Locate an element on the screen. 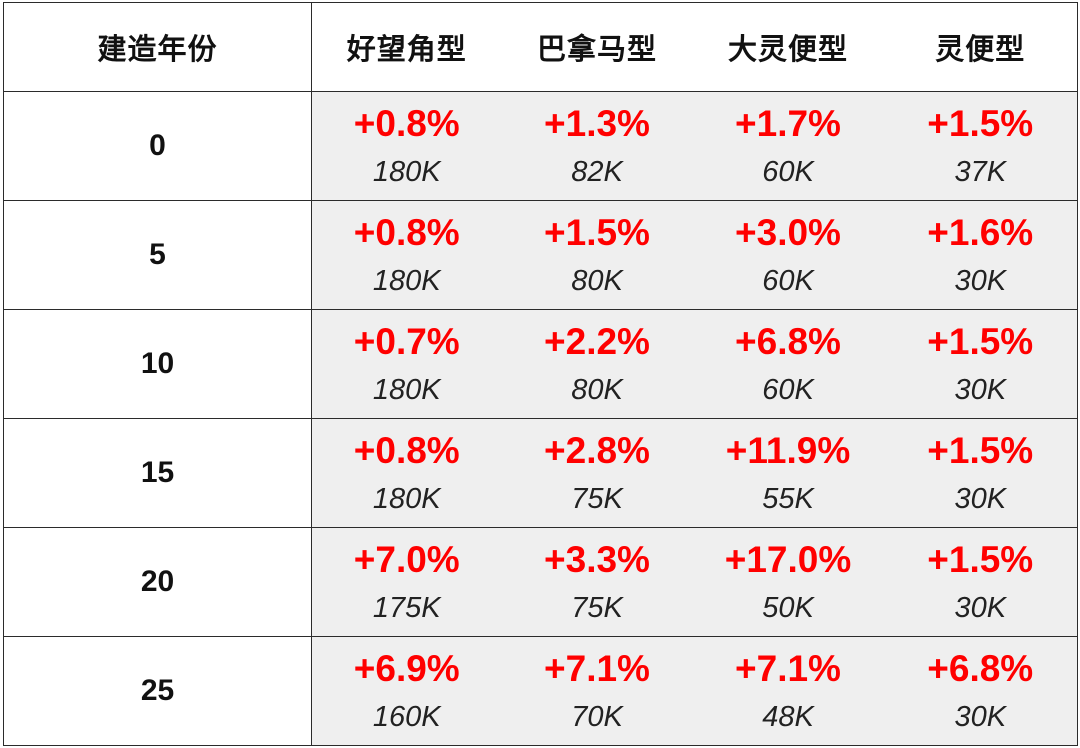 This screenshot has width=1080, height=748. tonnage-value: 55K is located at coordinates (788, 499).